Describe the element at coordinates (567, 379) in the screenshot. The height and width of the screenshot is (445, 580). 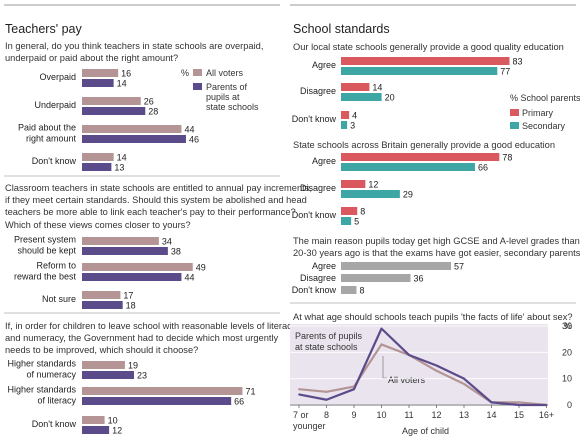
I see `line-chart-y-tick: 10` at that location.